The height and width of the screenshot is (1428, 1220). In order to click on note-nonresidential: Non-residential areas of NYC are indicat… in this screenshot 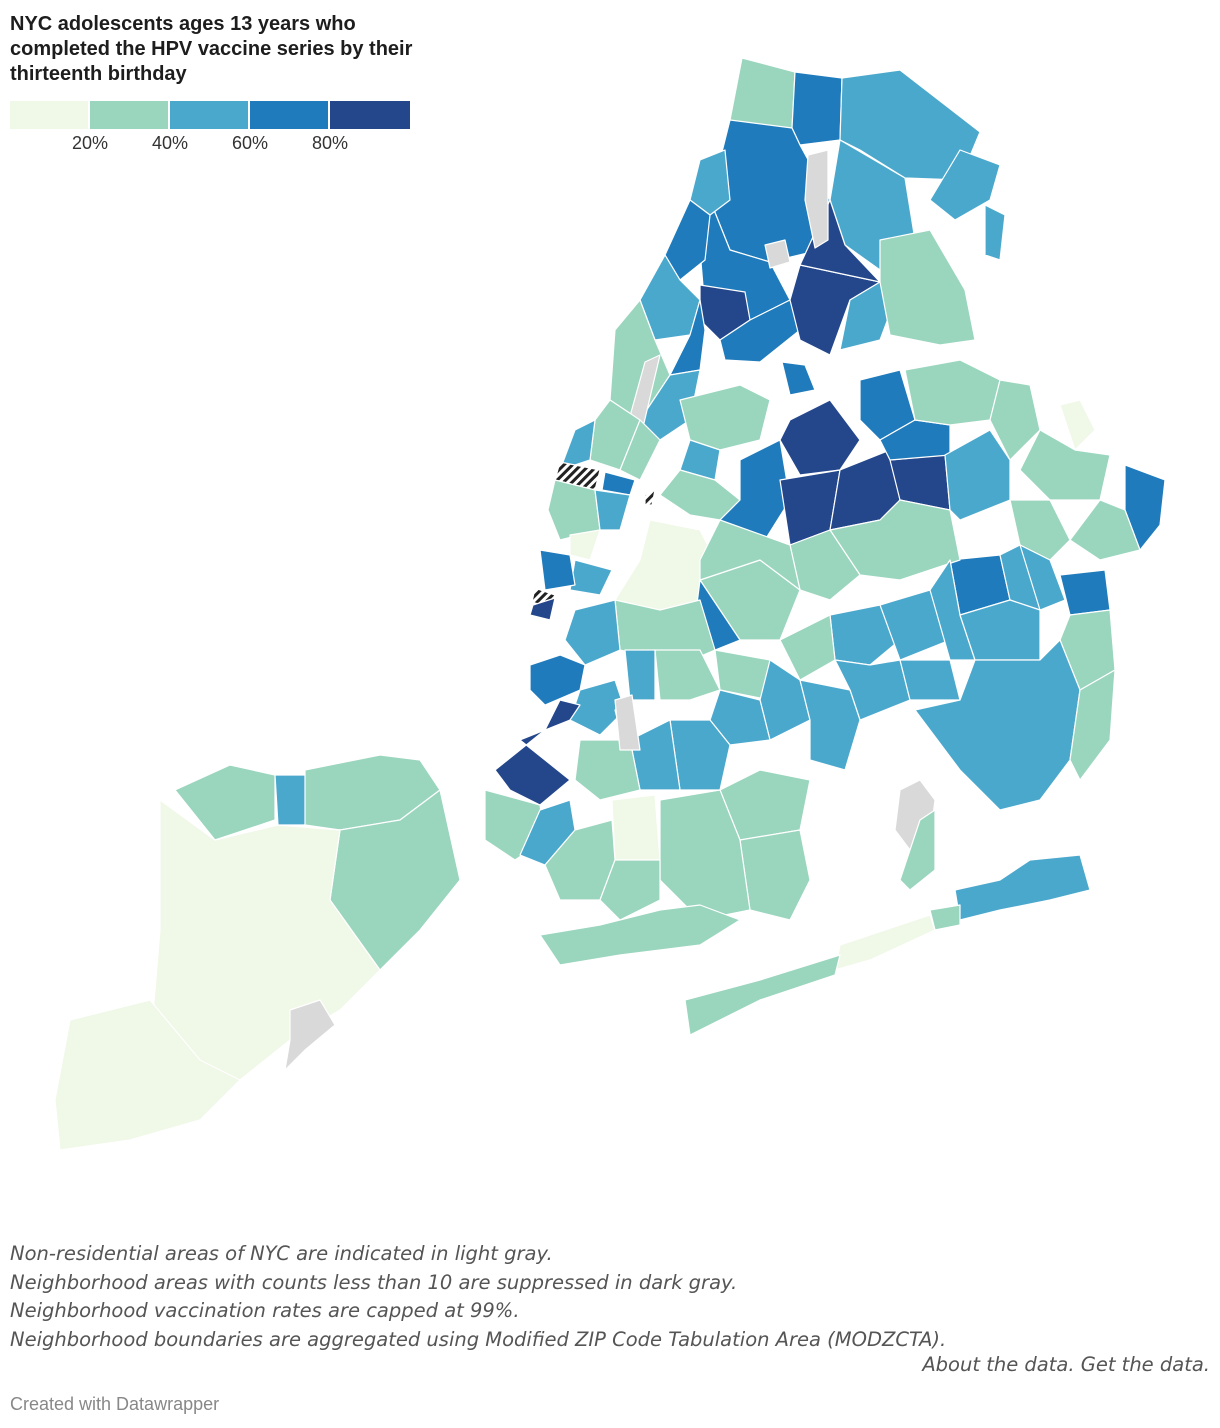, I will do `click(281, 1253)`.